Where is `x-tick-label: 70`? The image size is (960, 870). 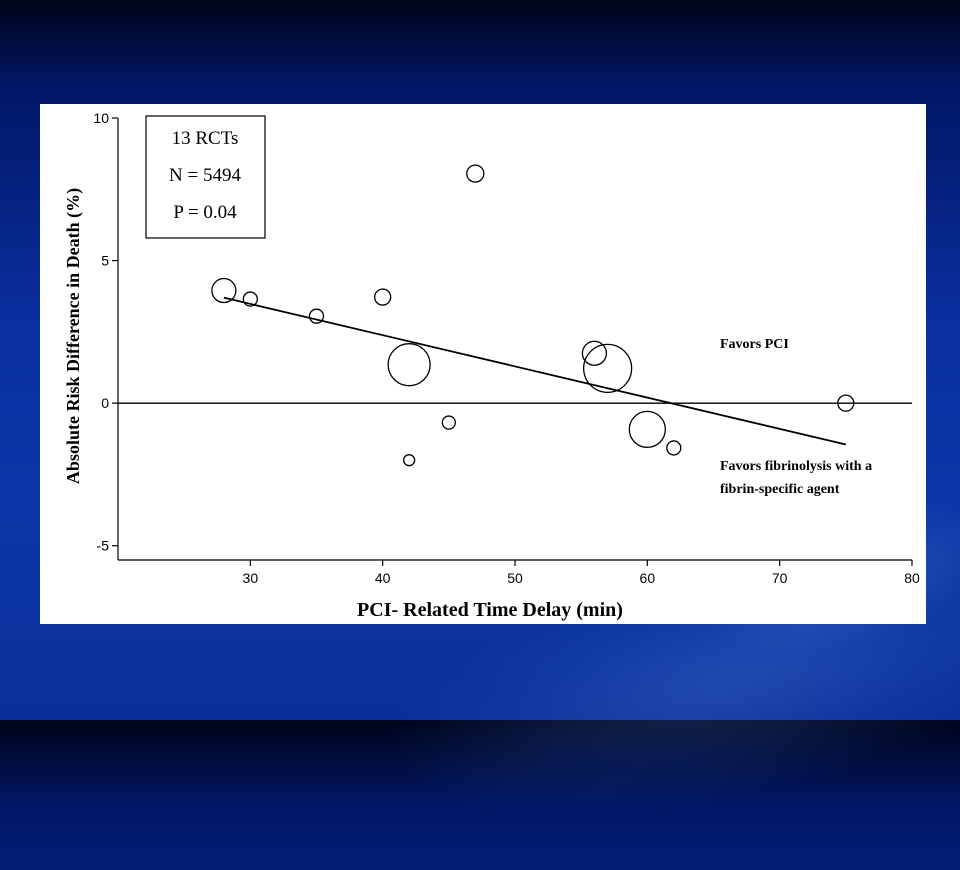
x-tick-label: 70 is located at coordinates (780, 578).